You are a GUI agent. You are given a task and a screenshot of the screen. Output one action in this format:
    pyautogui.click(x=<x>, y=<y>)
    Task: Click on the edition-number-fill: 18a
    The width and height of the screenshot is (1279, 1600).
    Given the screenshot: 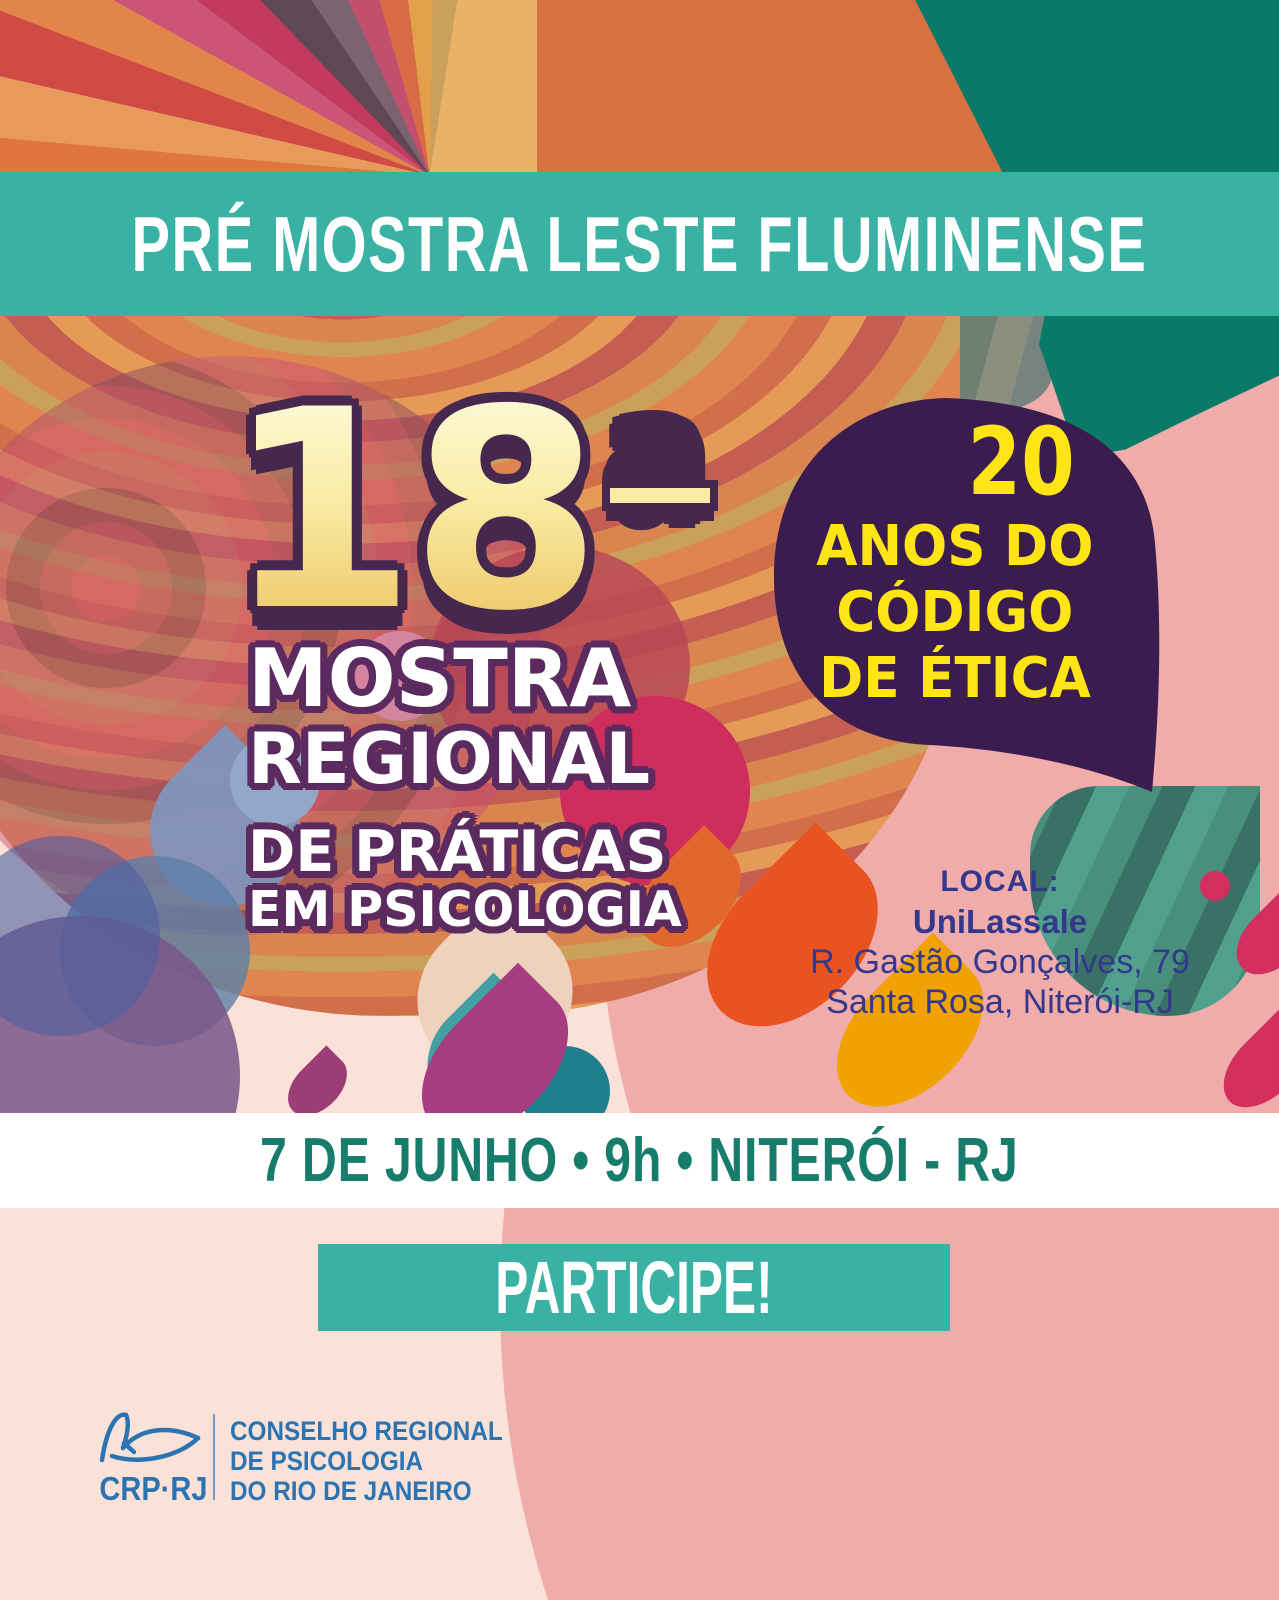 What is the action you would take?
    pyautogui.click(x=467, y=511)
    